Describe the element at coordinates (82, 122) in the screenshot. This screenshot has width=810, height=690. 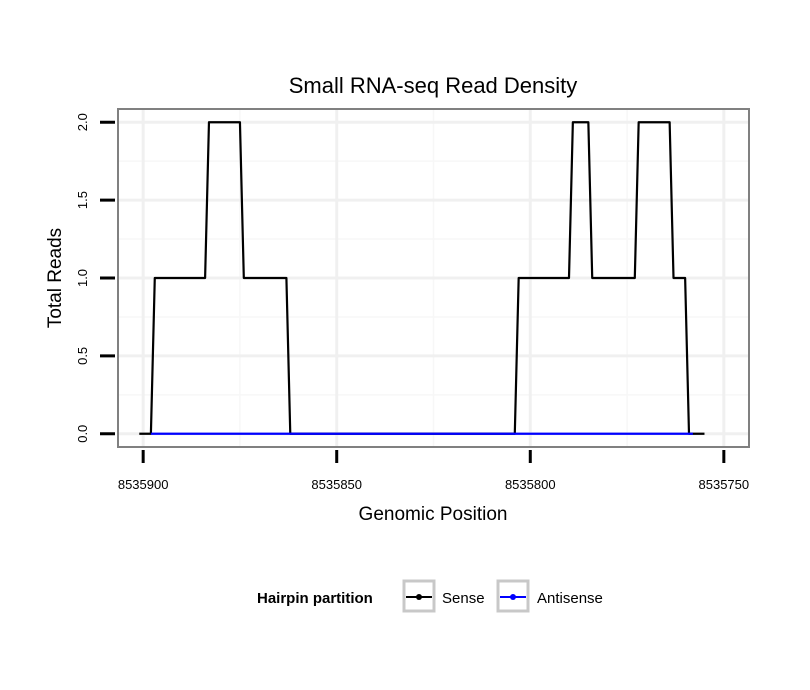
I see `y-tick-label: 2.0` at that location.